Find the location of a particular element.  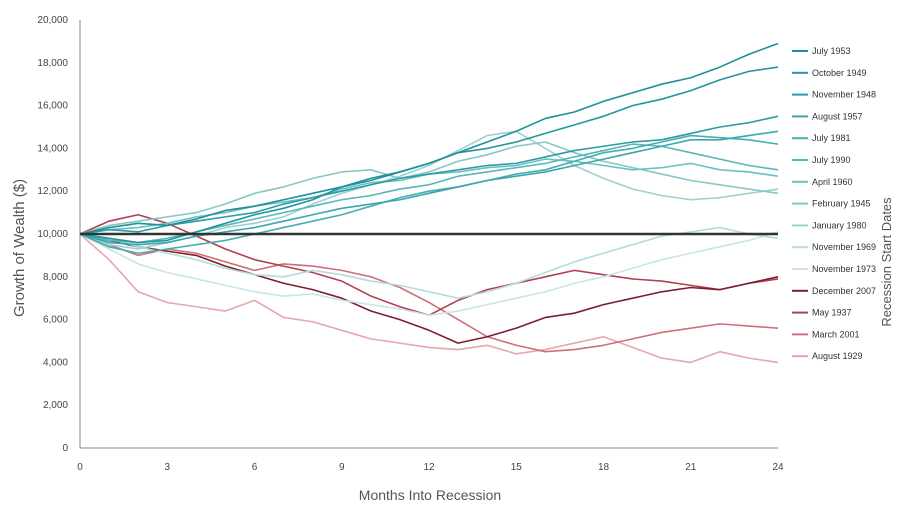

legend-label: November 1973 is located at coordinates (844, 269).